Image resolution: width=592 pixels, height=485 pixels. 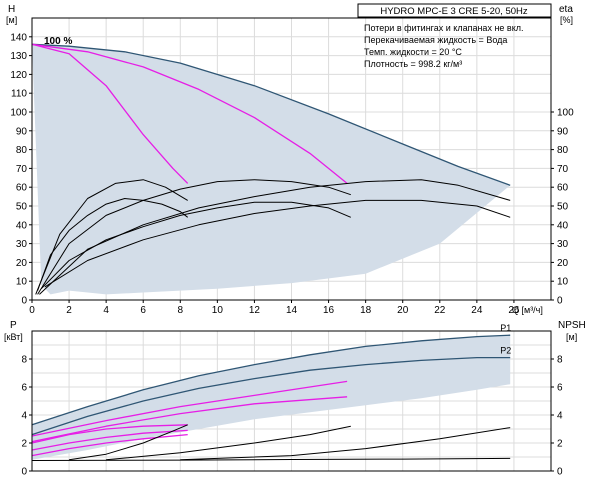 What do you see at coordinates (22, 244) in the screenshot?
I see `y-tick-label: 30` at bounding box center [22, 244].